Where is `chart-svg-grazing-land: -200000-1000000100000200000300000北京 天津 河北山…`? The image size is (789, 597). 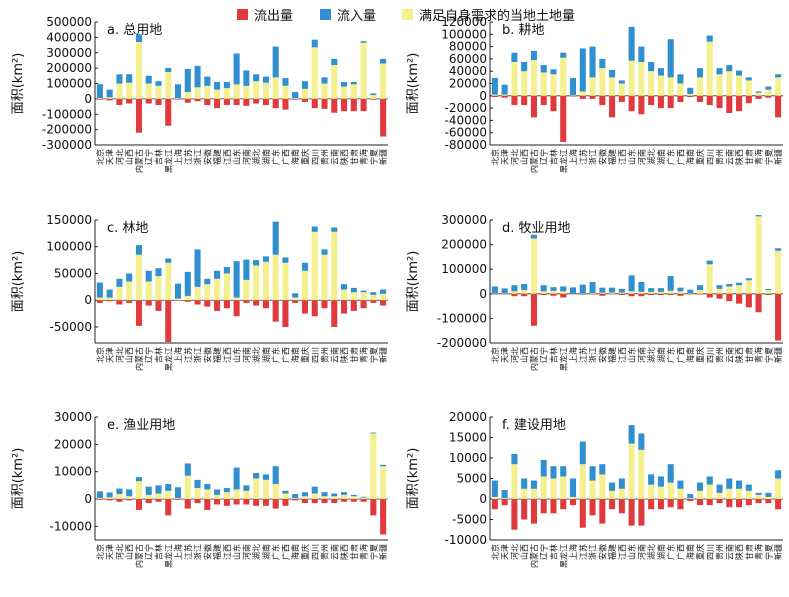
chart-svg-grazing-land: -200000-1000000100000200000300000北京 天津 河北山… is located at coordinates (594, 292).